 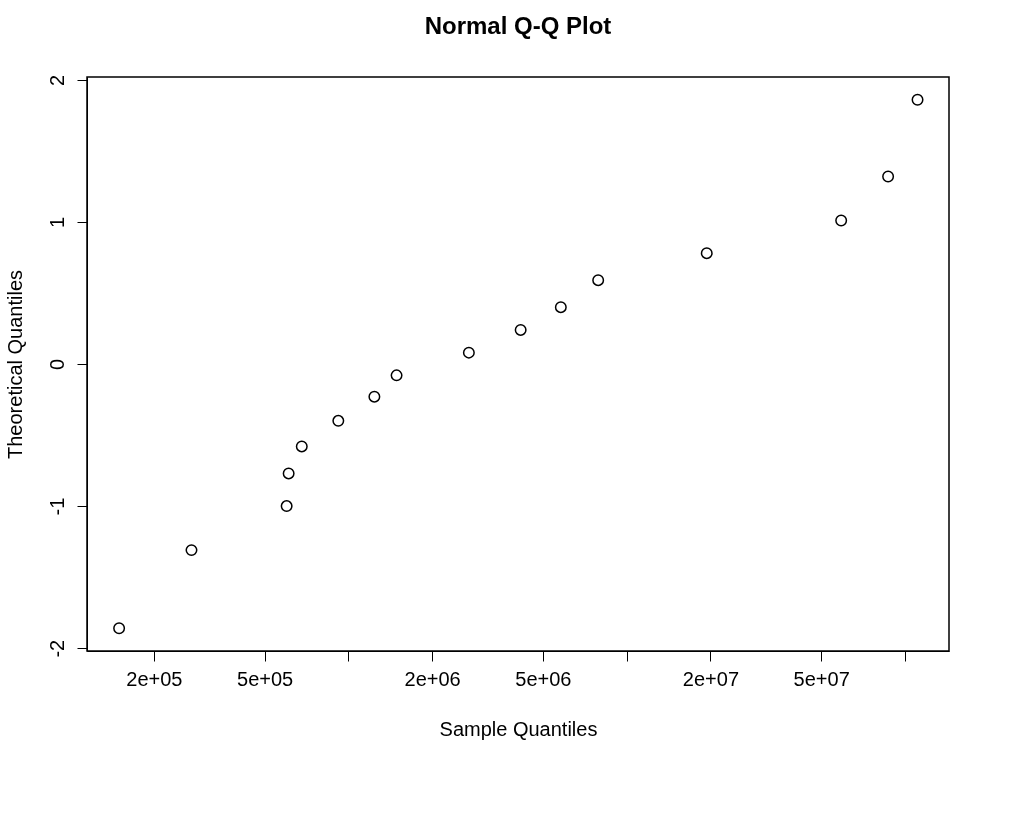 What do you see at coordinates (154, 678) in the screenshot?
I see `x-tick-label: 2e+05` at bounding box center [154, 678].